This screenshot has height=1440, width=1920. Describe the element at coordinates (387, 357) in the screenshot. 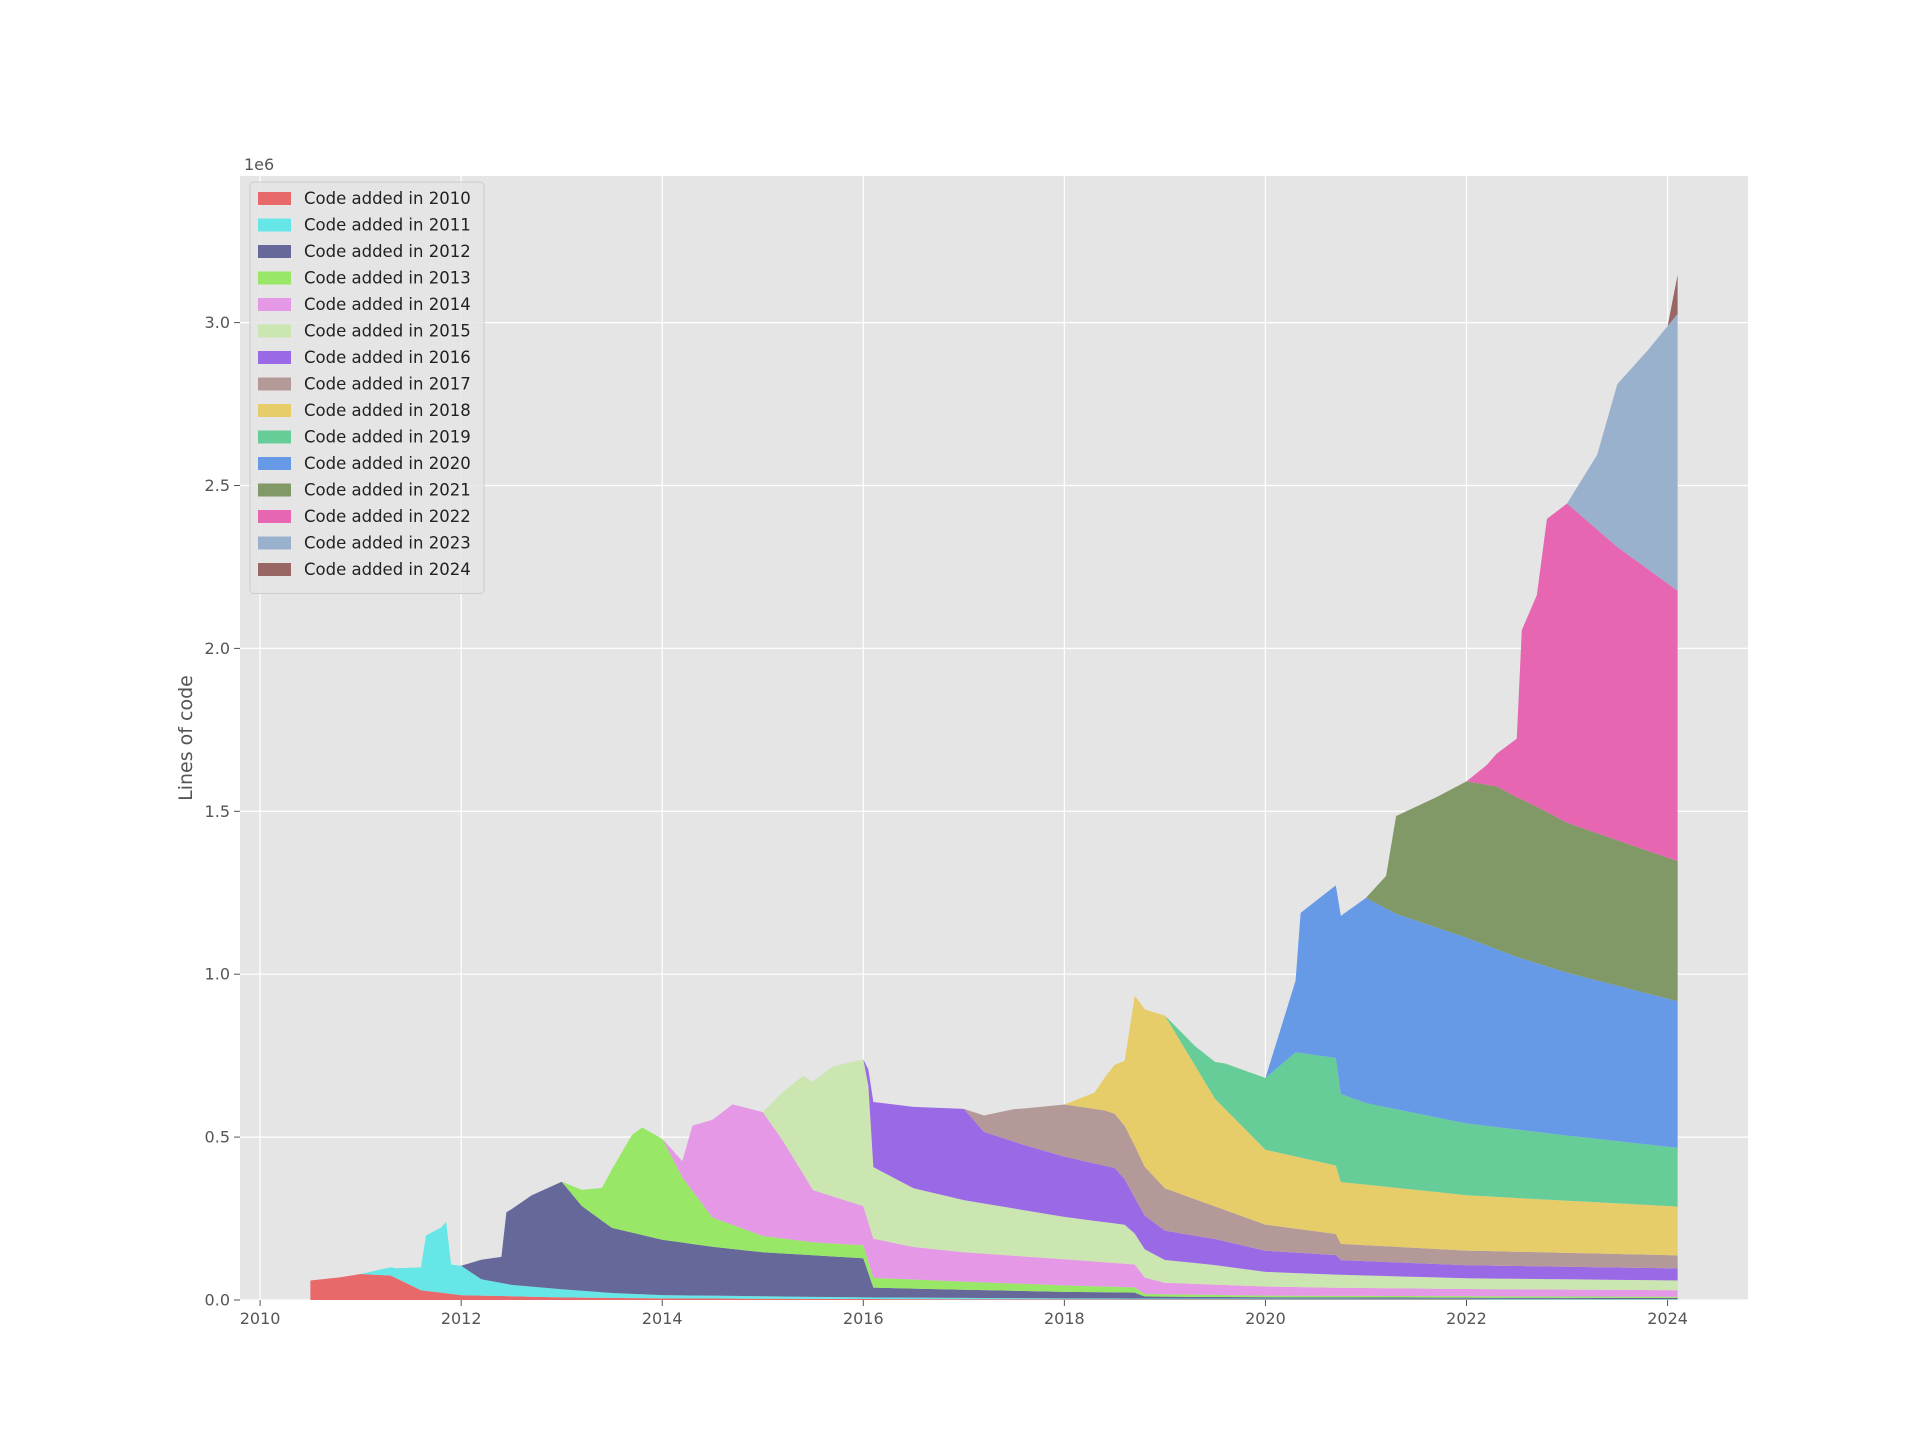

I see `legend-label: Code added in 2016` at that location.